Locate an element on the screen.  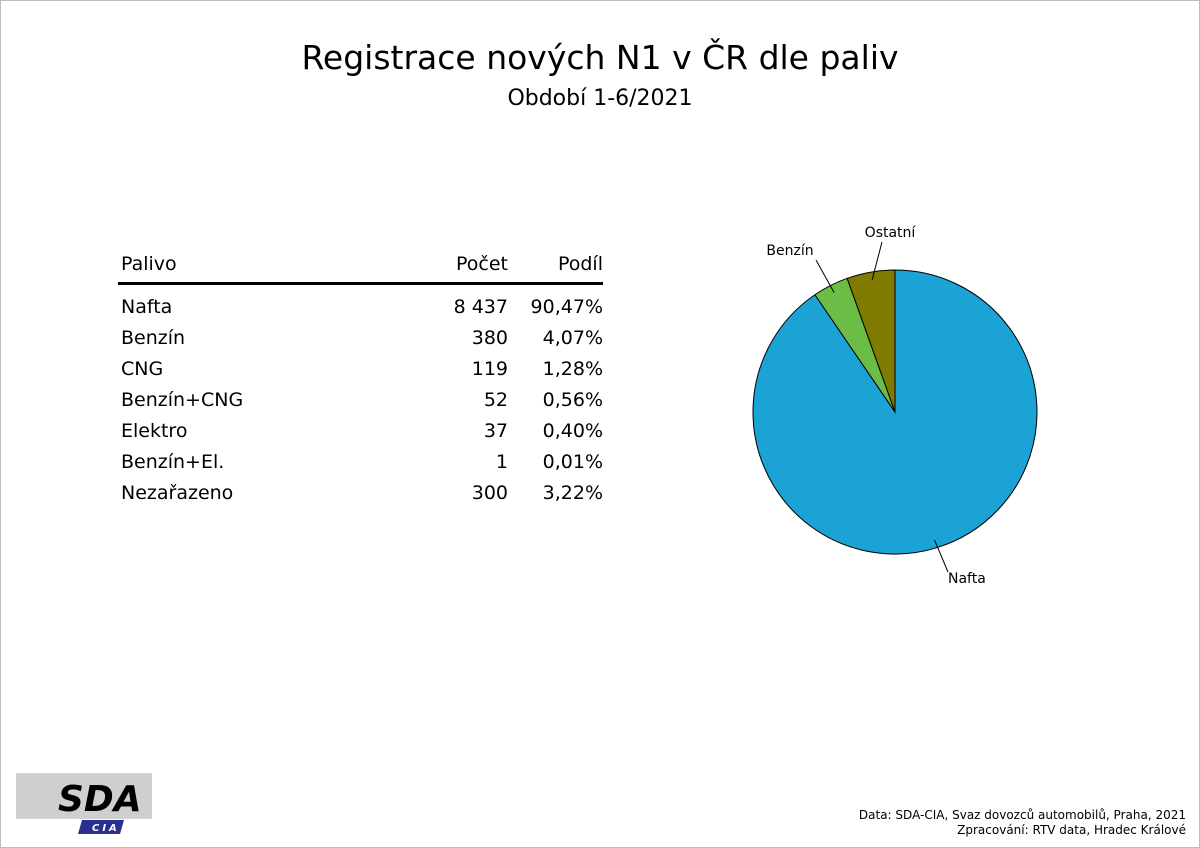
table-header-row: Palivo Počet Podíl is located at coordinates (360, 268).